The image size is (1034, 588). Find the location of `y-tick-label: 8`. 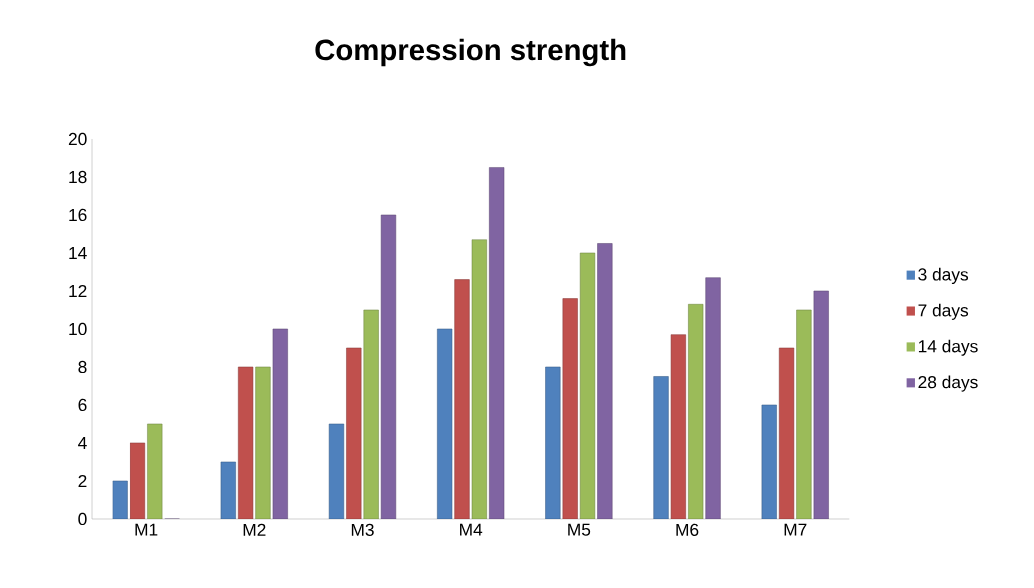

y-tick-label: 8 is located at coordinates (82, 367).